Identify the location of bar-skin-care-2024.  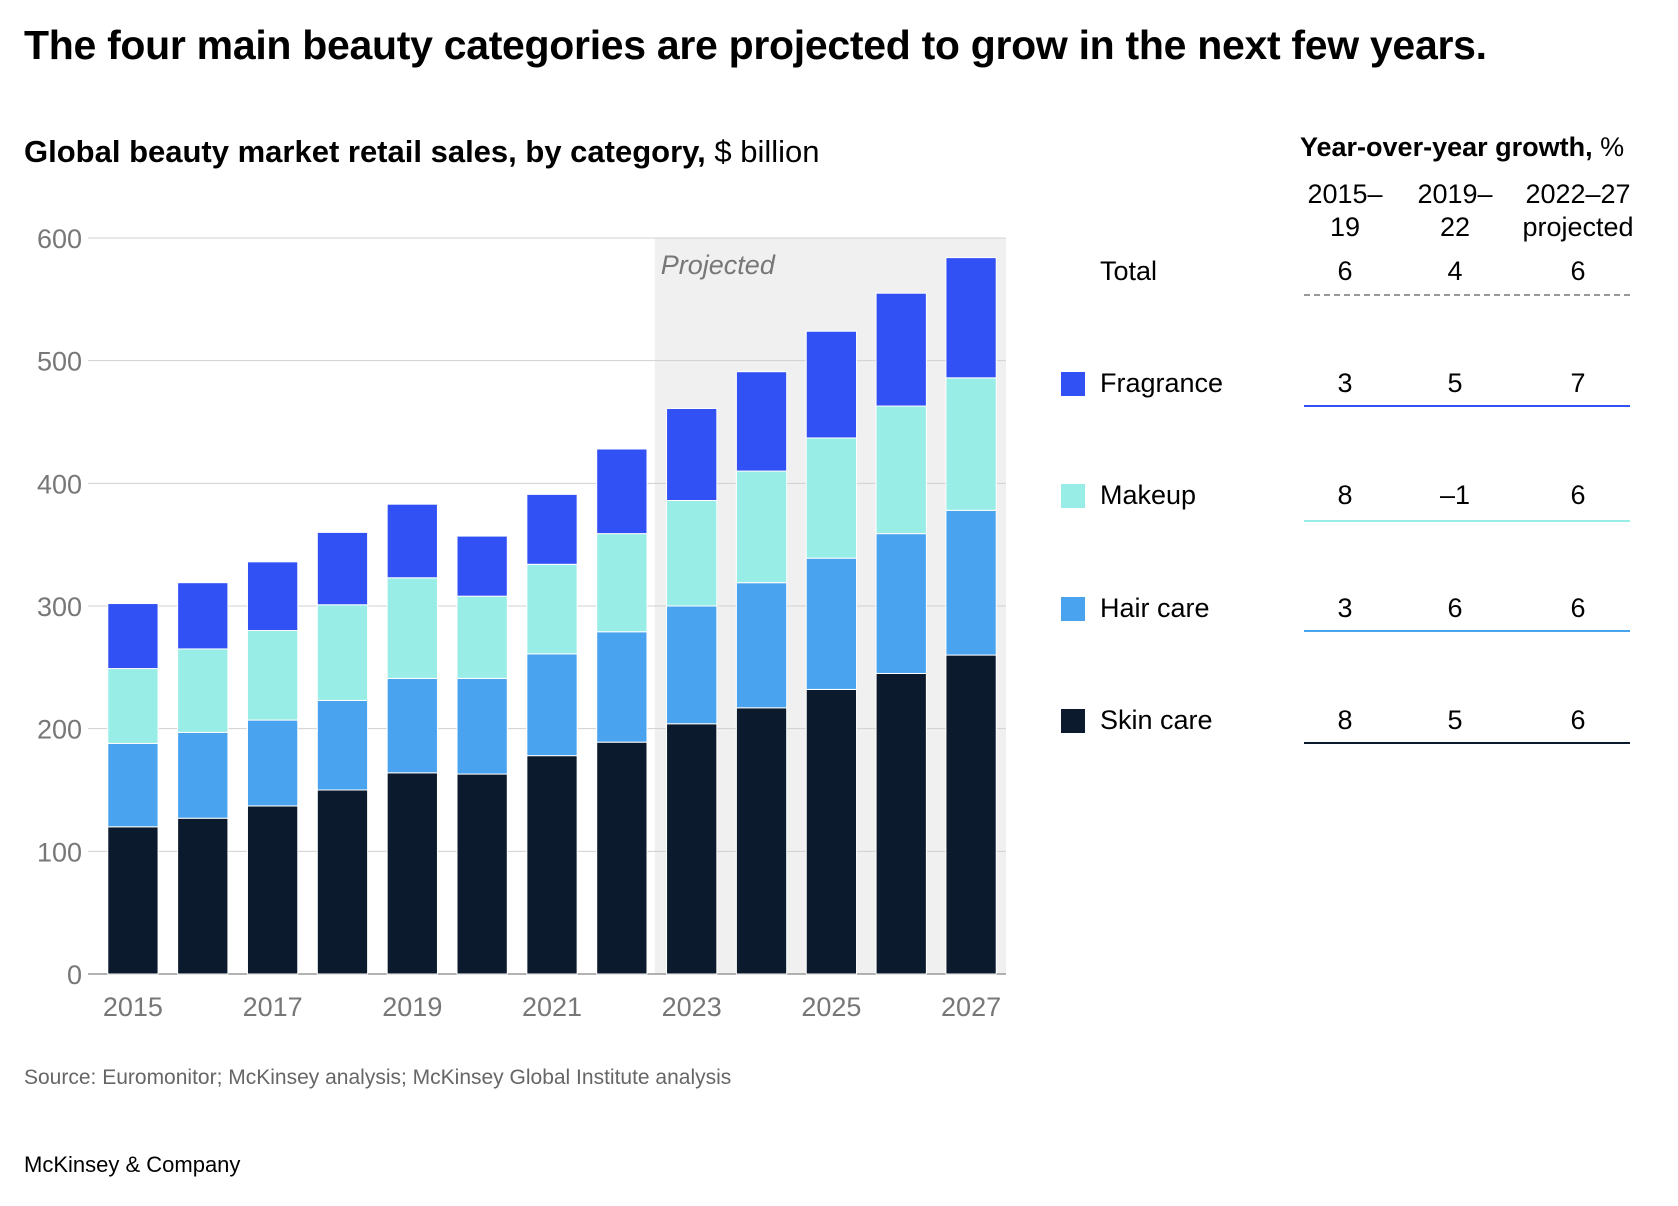
(761, 841).